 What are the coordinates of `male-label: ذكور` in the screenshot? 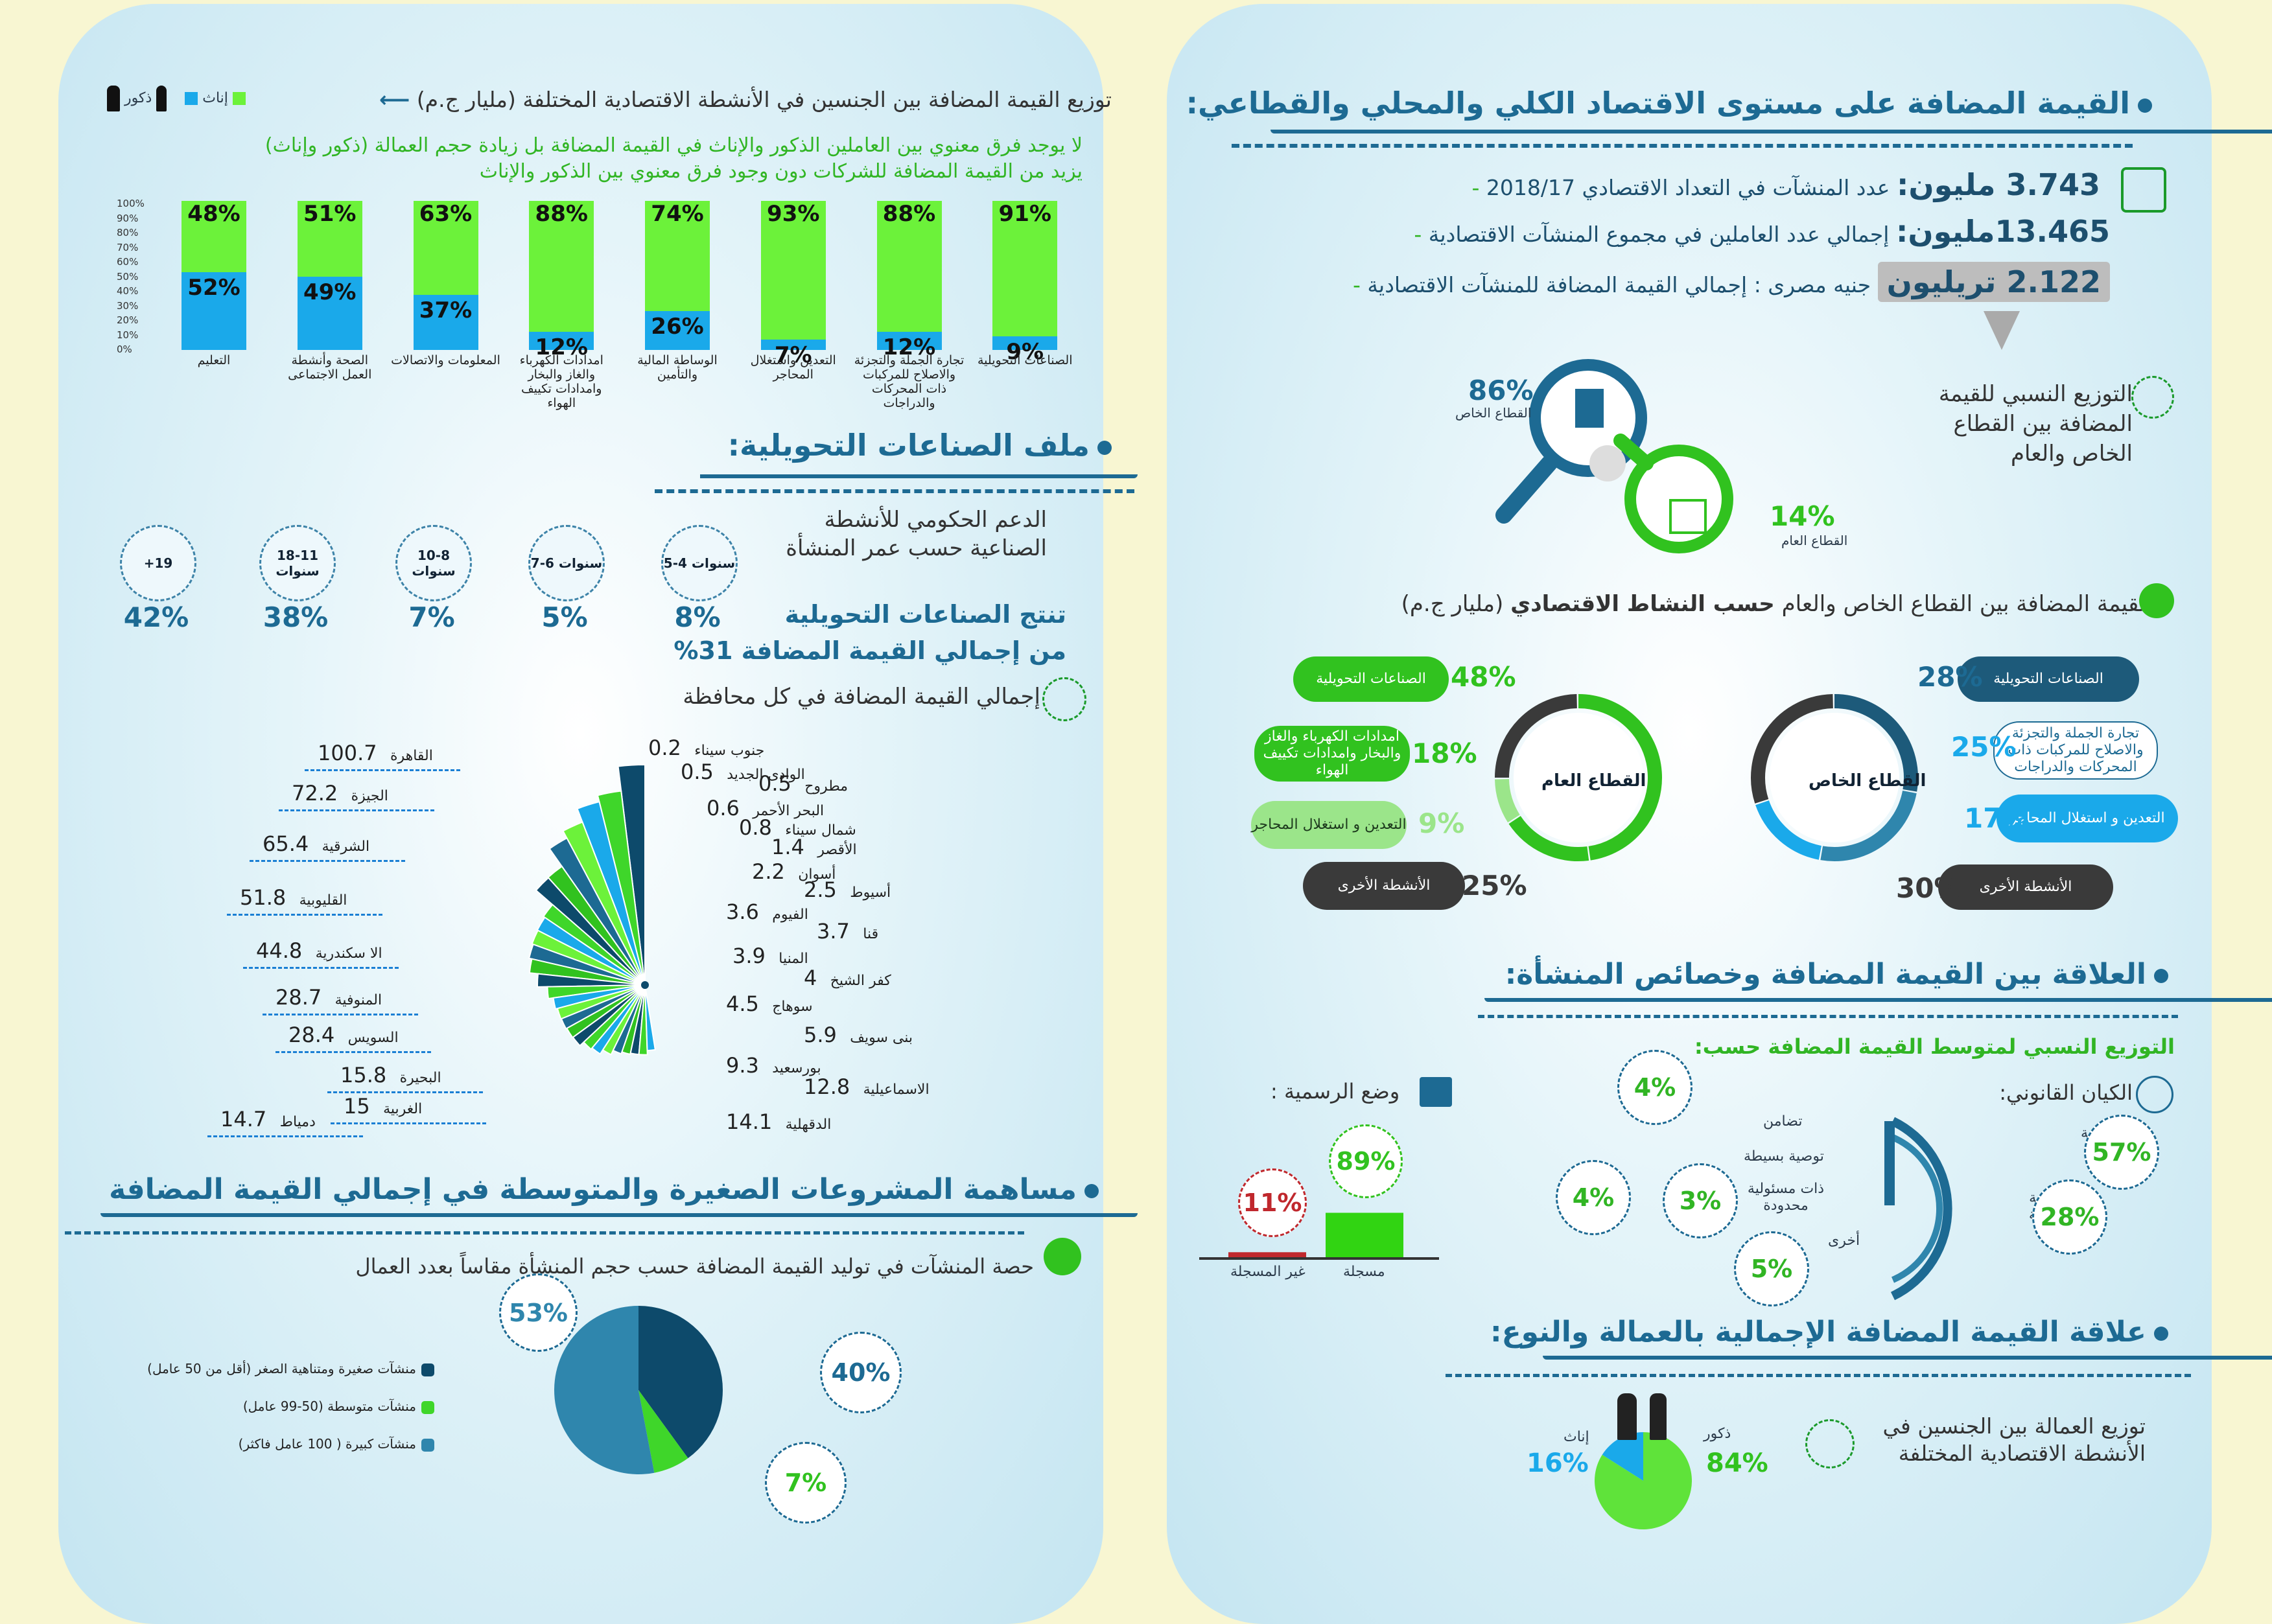 It's located at (1717, 1434).